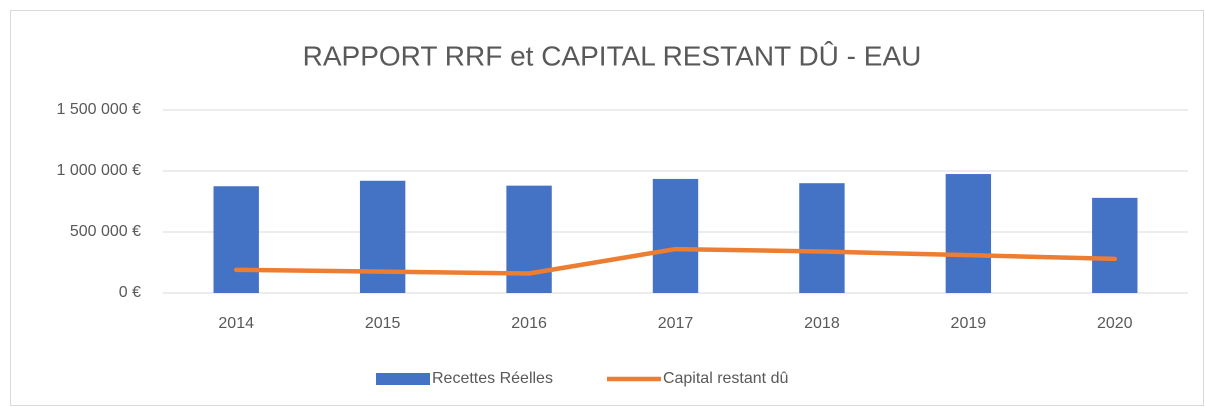  Describe the element at coordinates (105, 231) in the screenshot. I see `y-tick-label: 500 000 €` at that location.